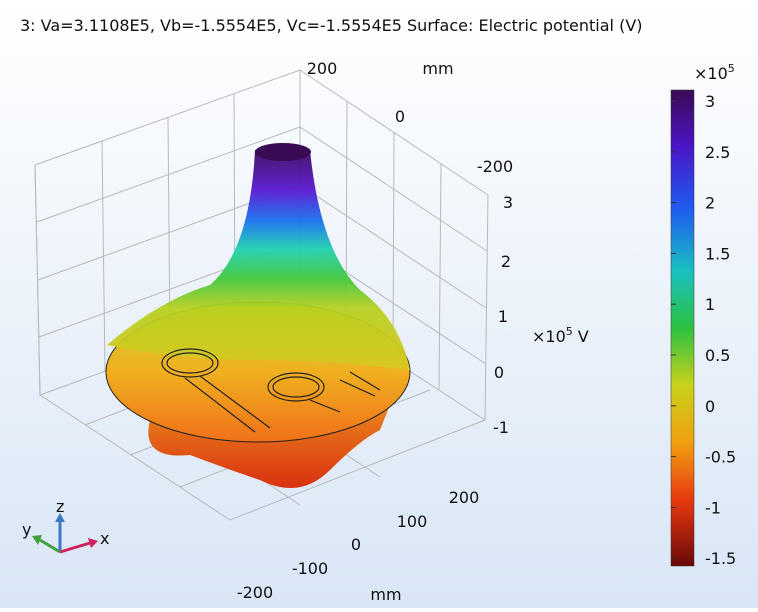 The width and height of the screenshot is (758, 612). I want to click on y-unit: mm, so click(437, 68).